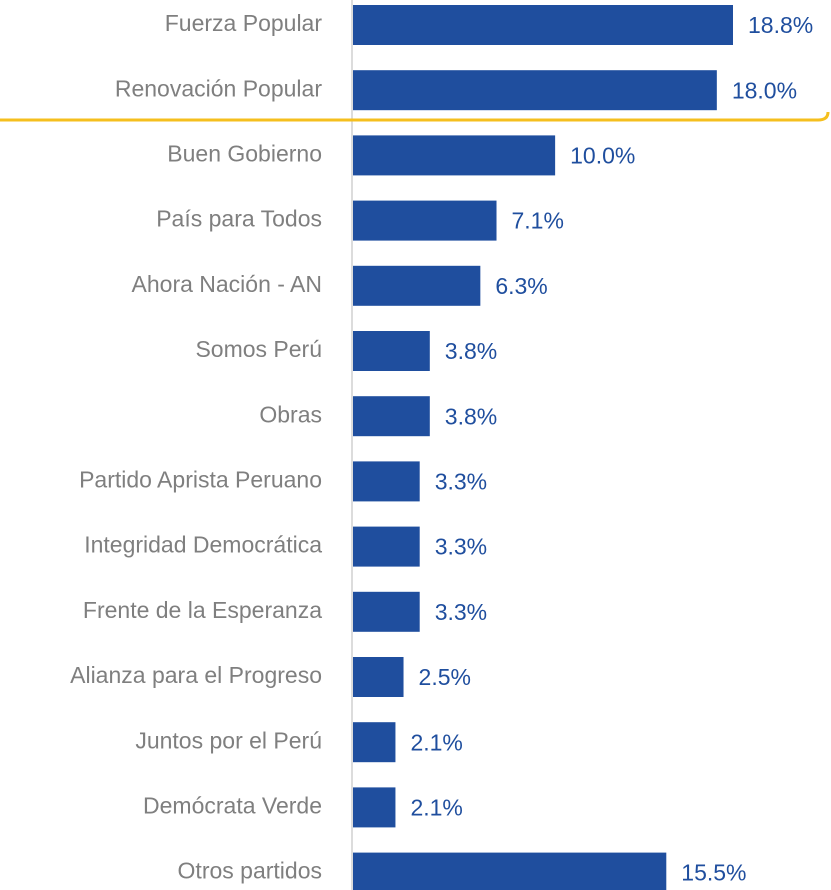 This screenshot has width=831, height=890. I want to click on value-label: 15.5%, so click(713, 873).